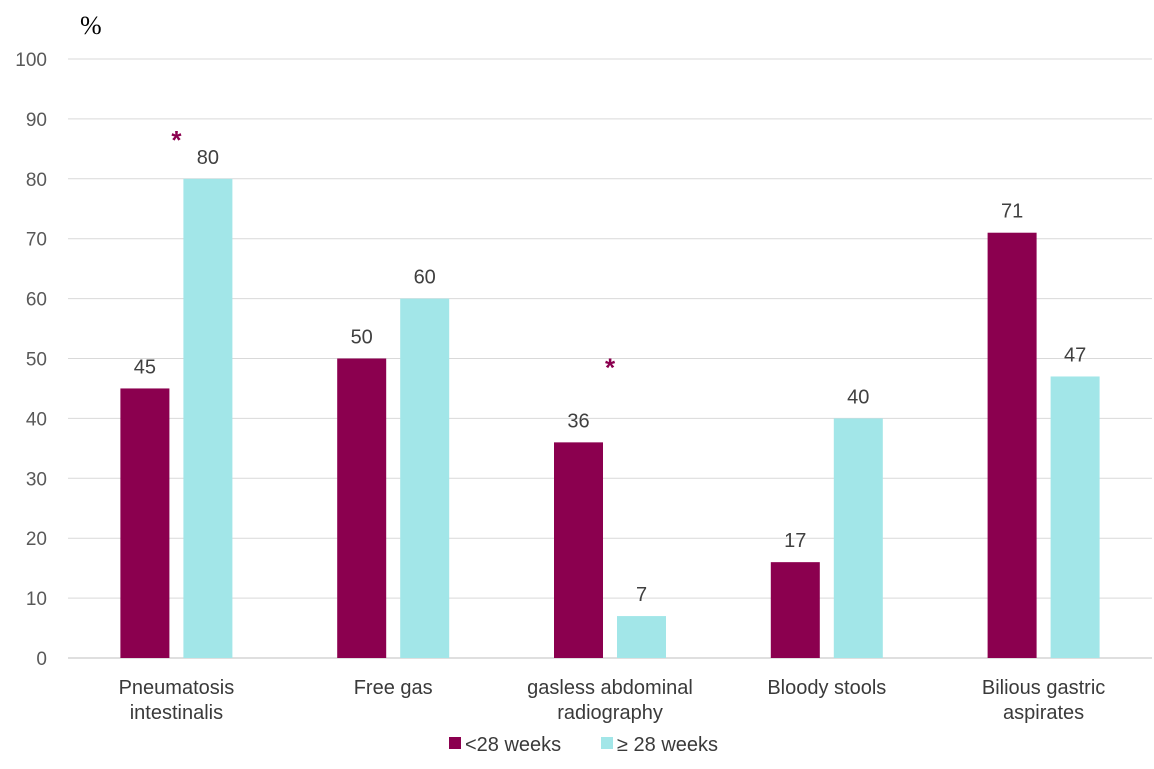  I want to click on y-axis-unit-label: %, so click(91, 25).